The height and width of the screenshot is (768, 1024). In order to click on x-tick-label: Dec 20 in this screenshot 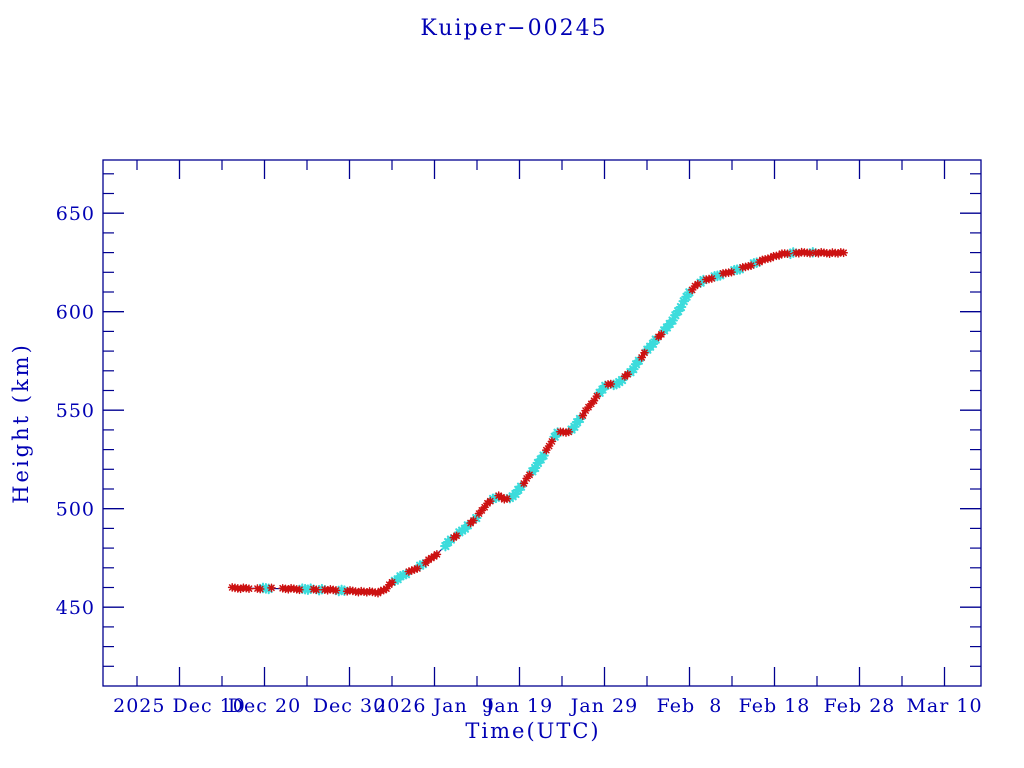, I will do `click(264, 706)`.